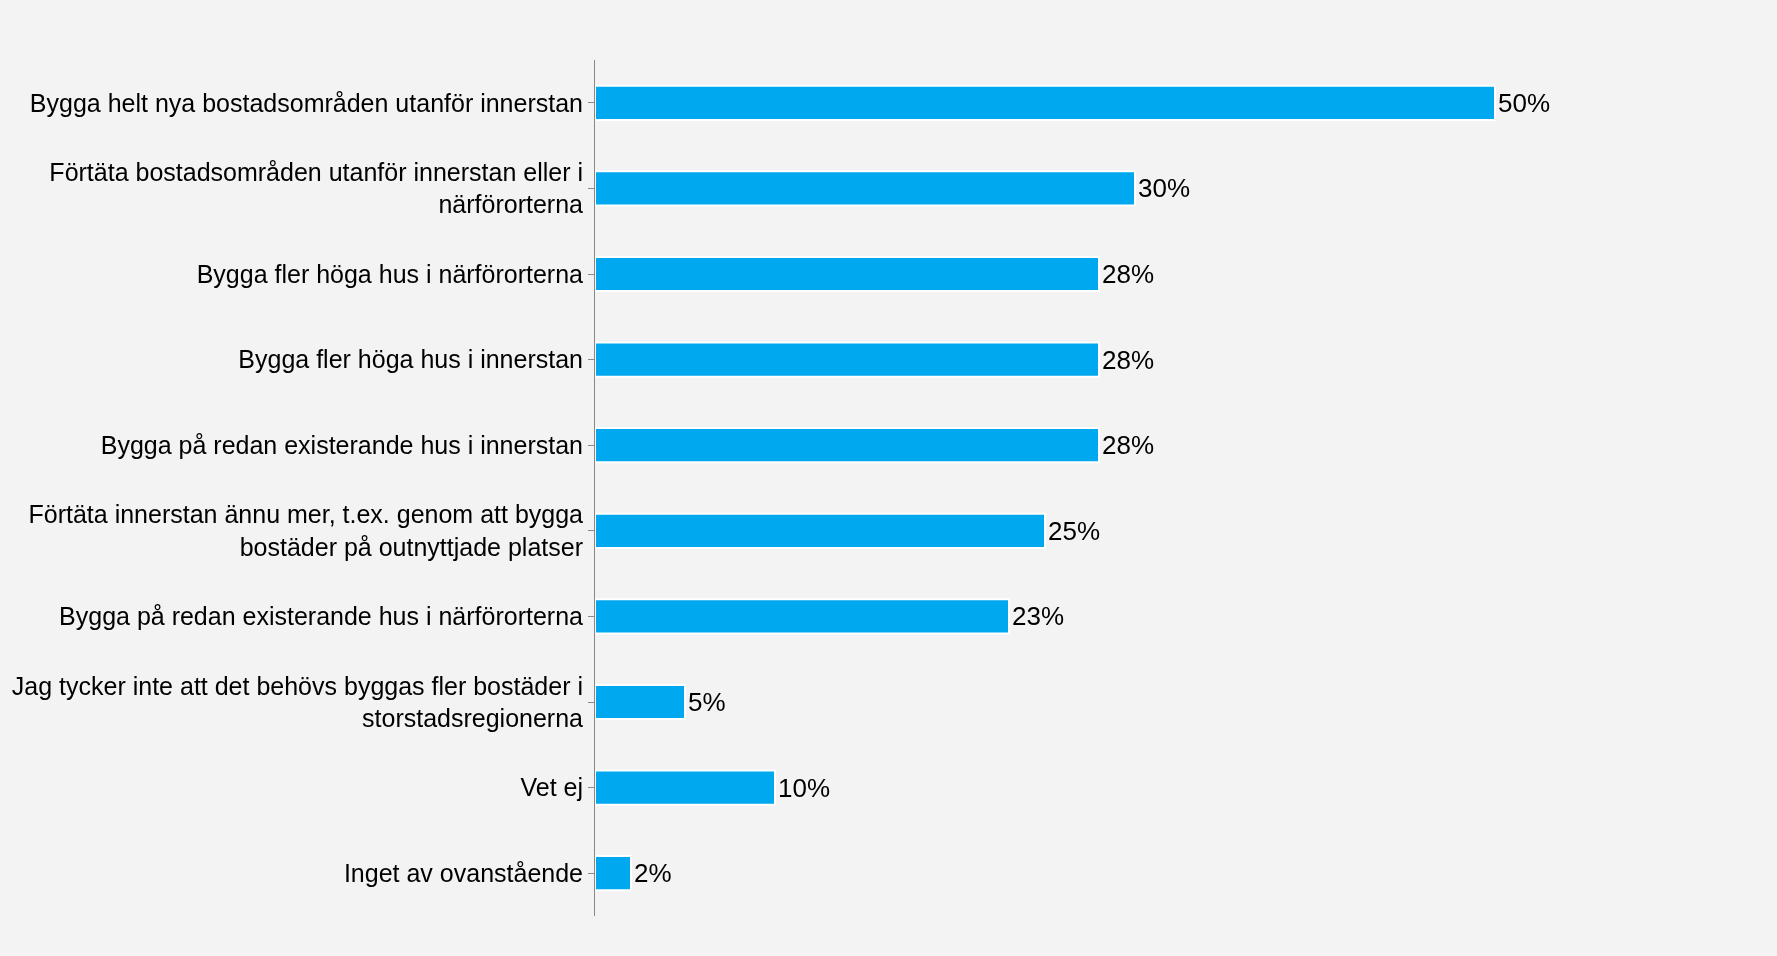  Describe the element at coordinates (316, 188) in the screenshot. I see `y-tick-label: Förtäta bostadsområden utanför innerstan eller i närförorterna` at that location.